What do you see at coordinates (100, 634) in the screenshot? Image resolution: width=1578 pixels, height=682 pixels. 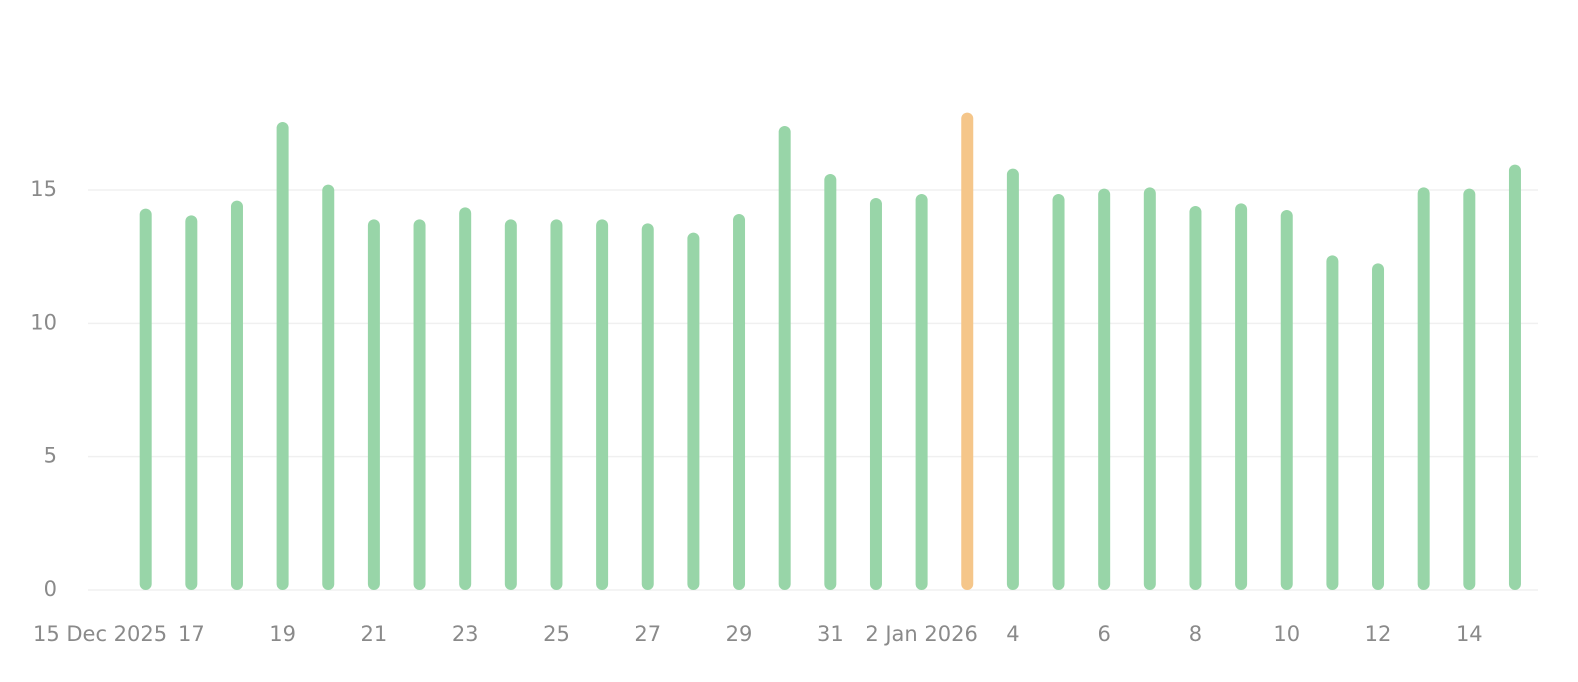 I see `x-tick-label: 15 Dec 2025` at bounding box center [100, 634].